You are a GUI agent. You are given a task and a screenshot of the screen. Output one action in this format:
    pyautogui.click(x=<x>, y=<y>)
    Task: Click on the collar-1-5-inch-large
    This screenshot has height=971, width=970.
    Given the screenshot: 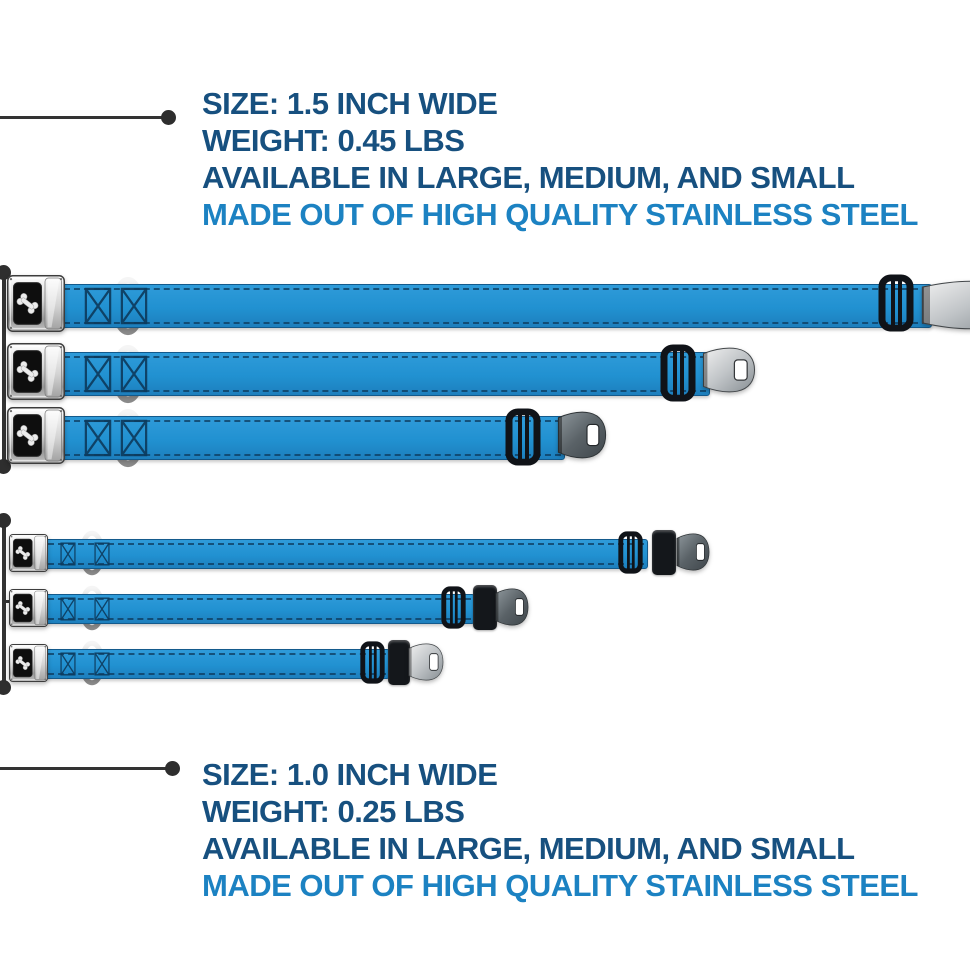 What is the action you would take?
    pyautogui.click(x=485, y=305)
    